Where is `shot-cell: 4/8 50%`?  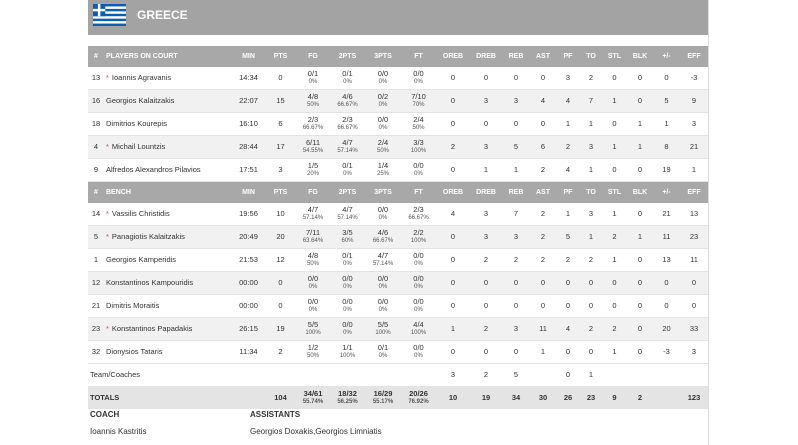 shot-cell: 4/8 50% is located at coordinates (313, 260).